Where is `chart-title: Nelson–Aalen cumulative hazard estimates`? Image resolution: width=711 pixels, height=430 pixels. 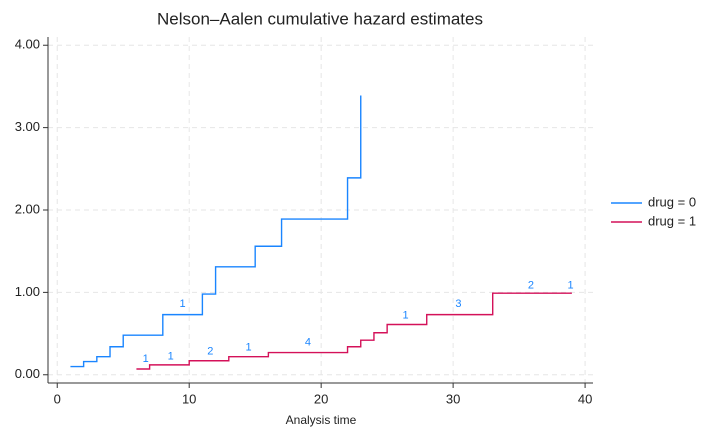
chart-title: Nelson–Aalen cumulative hazard estimates is located at coordinates (320, 18).